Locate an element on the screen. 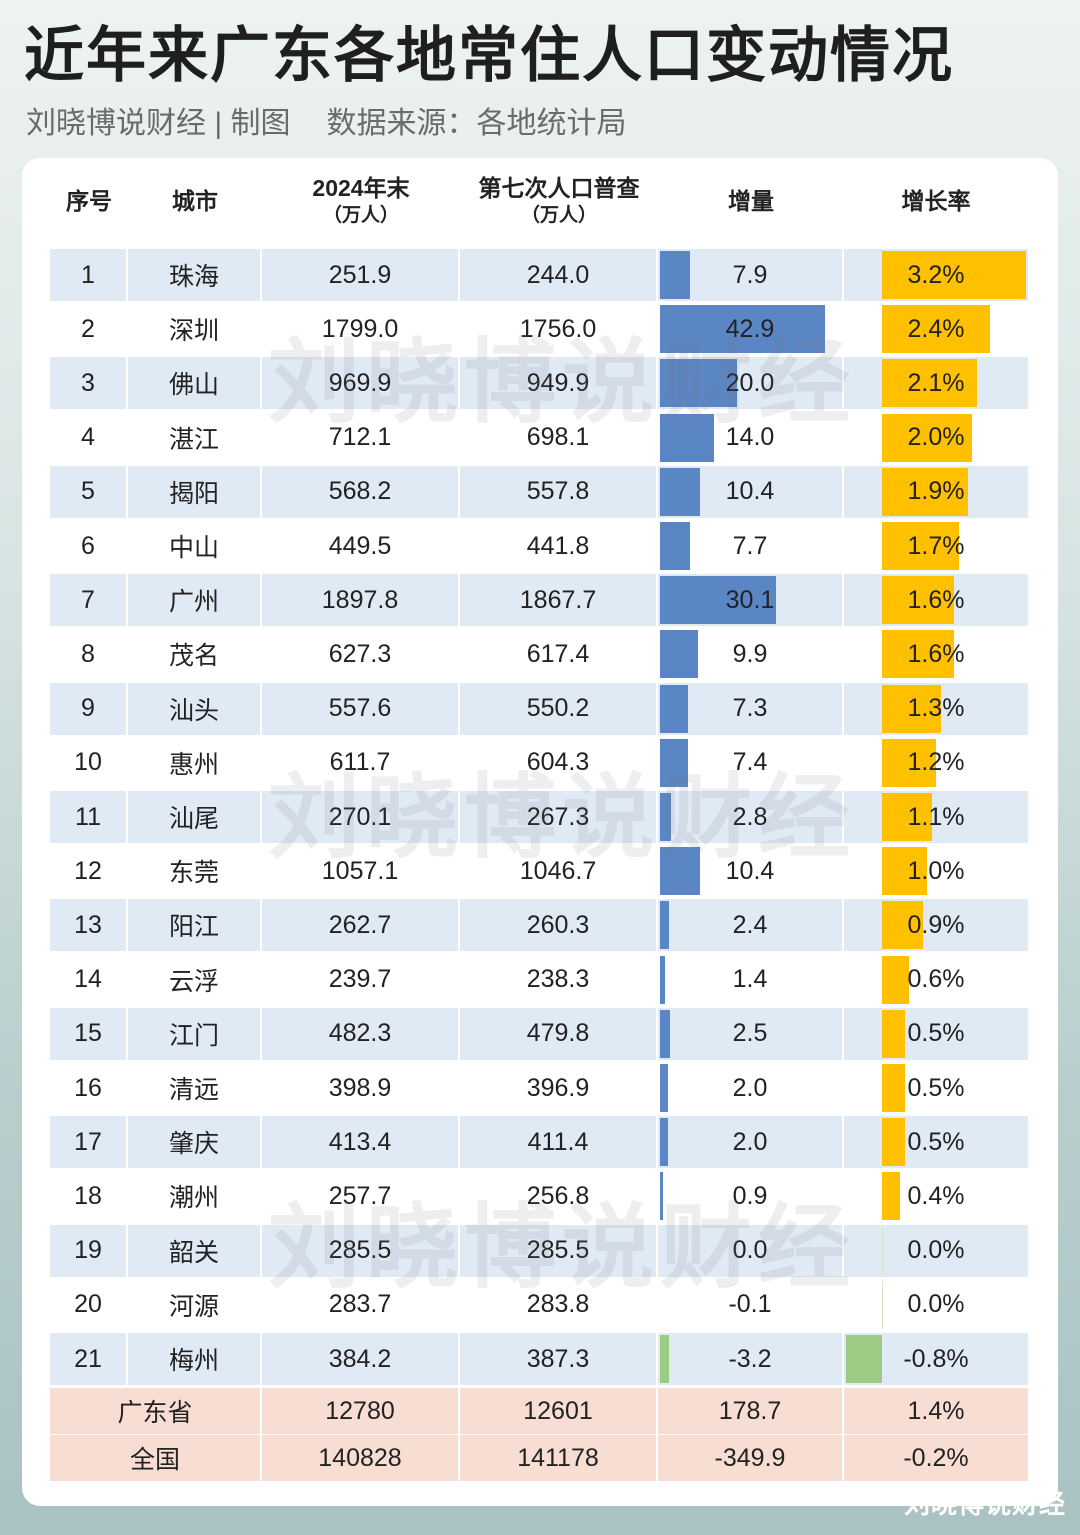 Image resolution: width=1080 pixels, height=1535 pixels. growth-rate: 0.5% is located at coordinates (936, 1087).